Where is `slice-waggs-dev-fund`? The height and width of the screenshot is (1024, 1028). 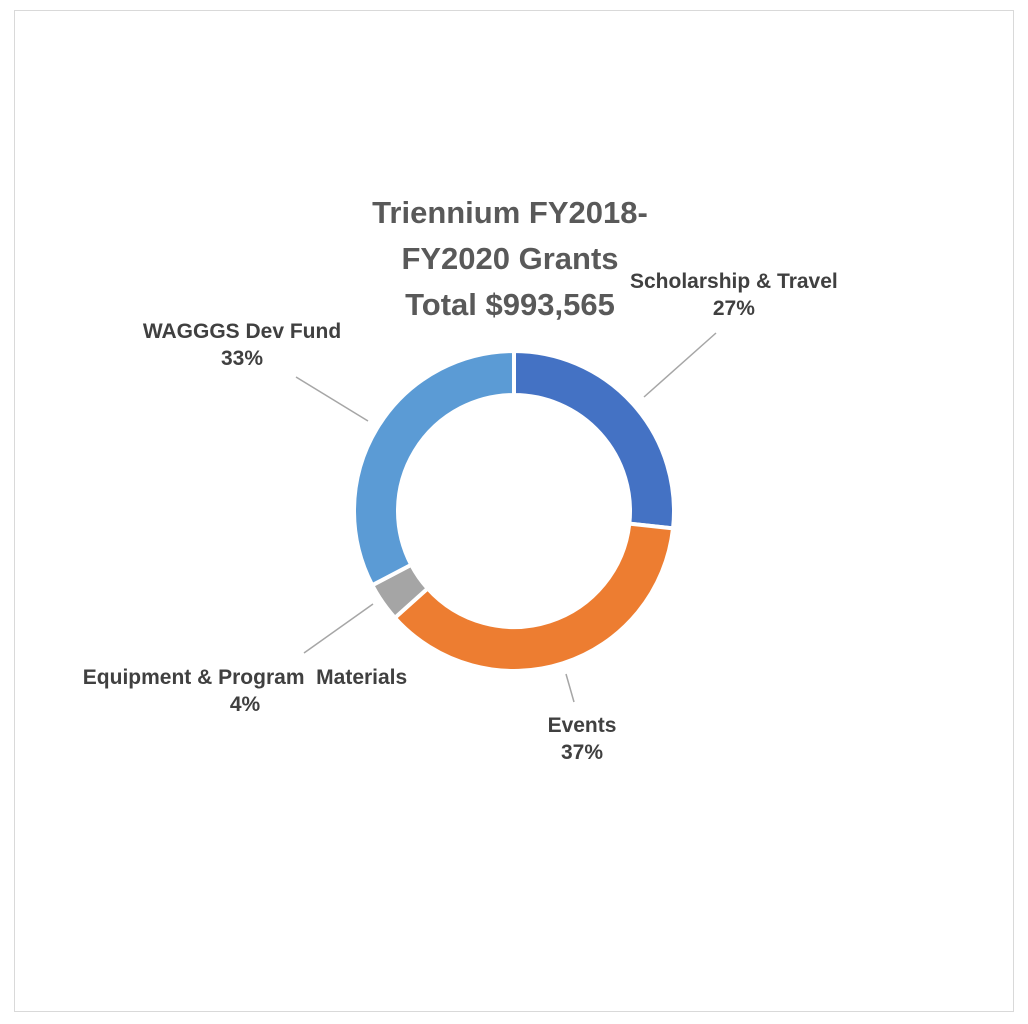 slice-waggs-dev-fund is located at coordinates (434, 468).